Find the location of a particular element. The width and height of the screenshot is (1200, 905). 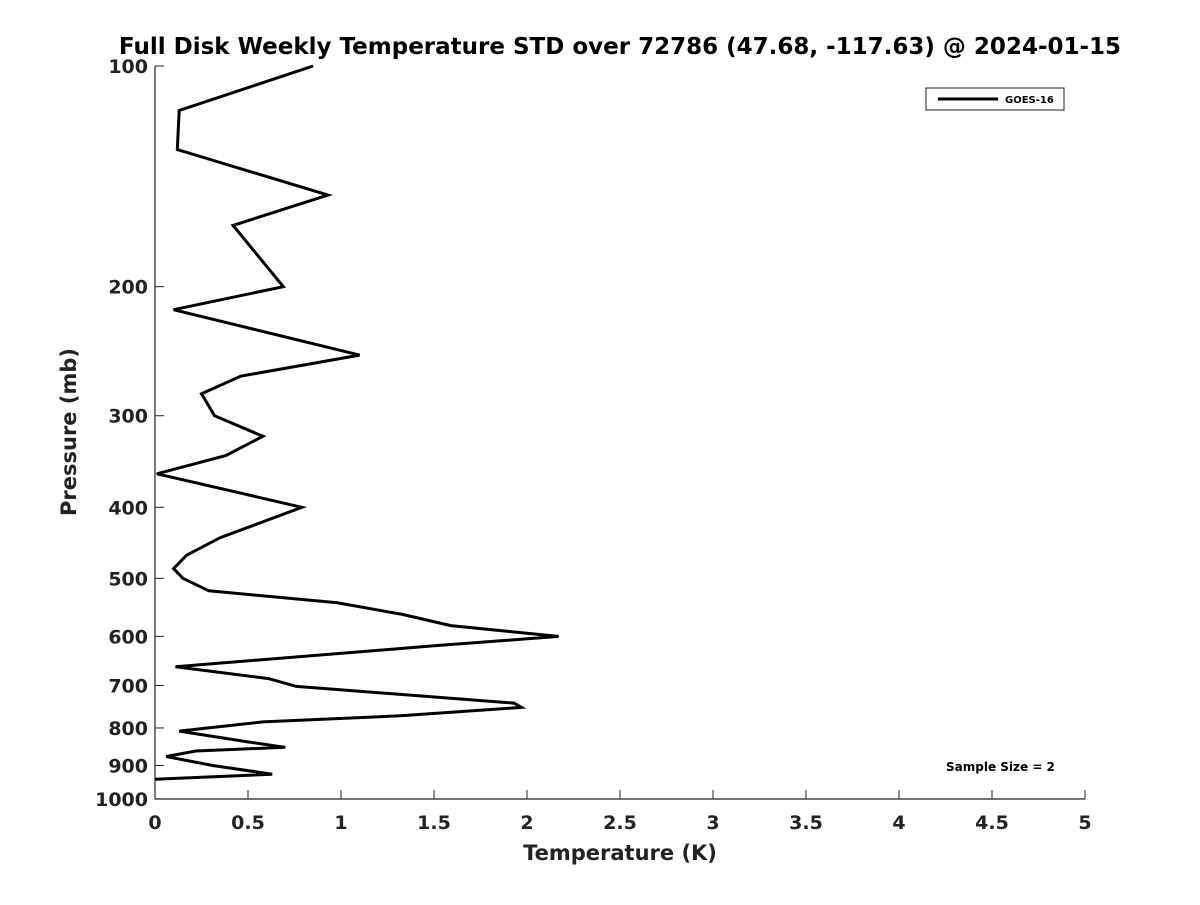

y-tick-label: 900 is located at coordinates (128, 766).